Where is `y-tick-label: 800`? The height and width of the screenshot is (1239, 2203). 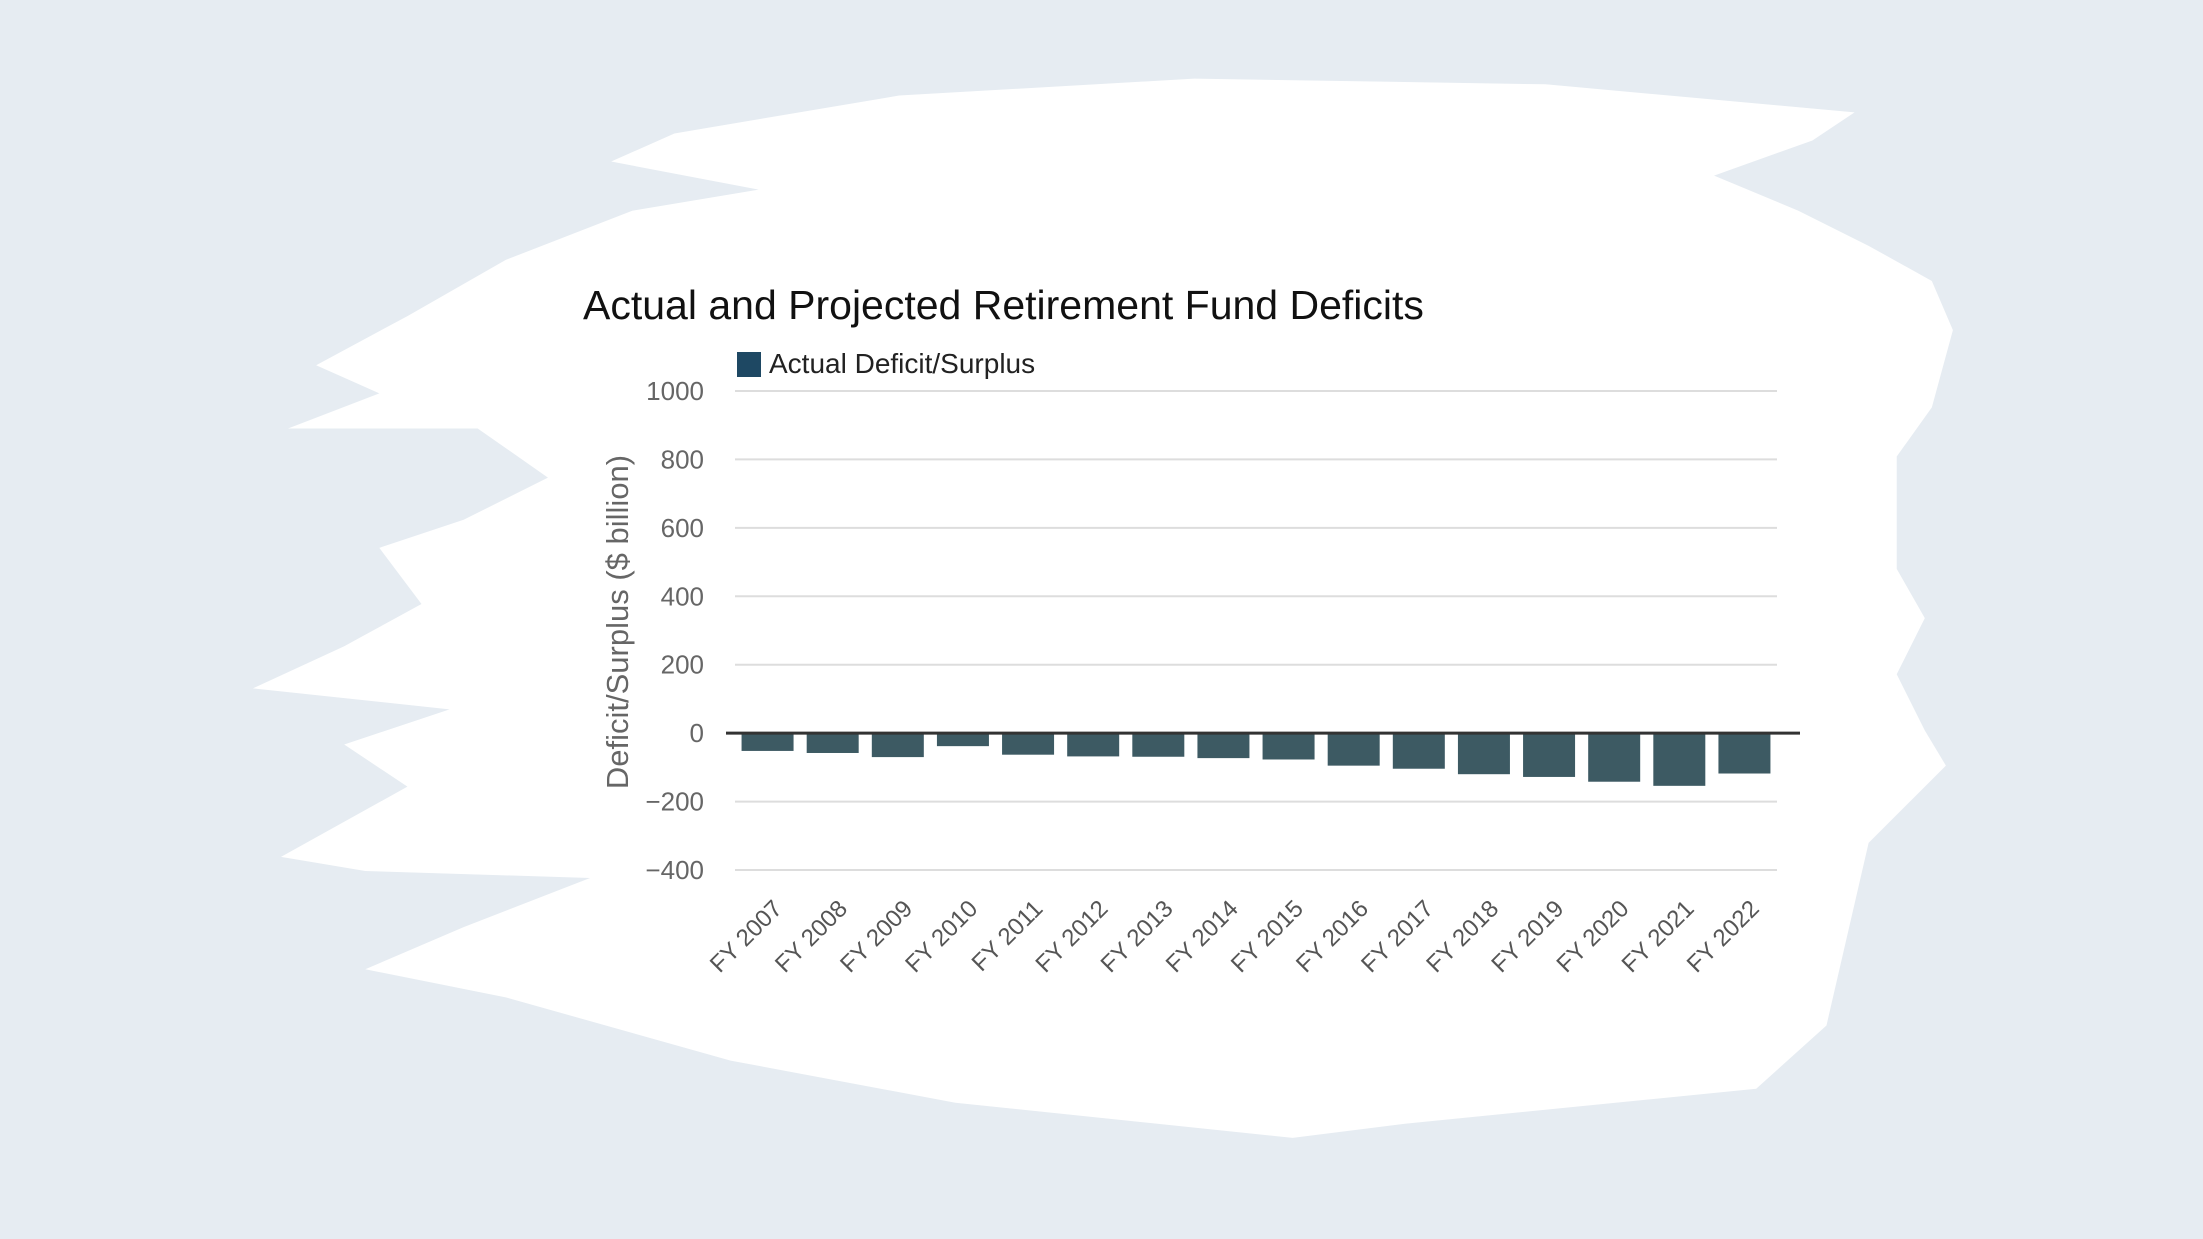
y-tick-label: 800 is located at coordinates (682, 459).